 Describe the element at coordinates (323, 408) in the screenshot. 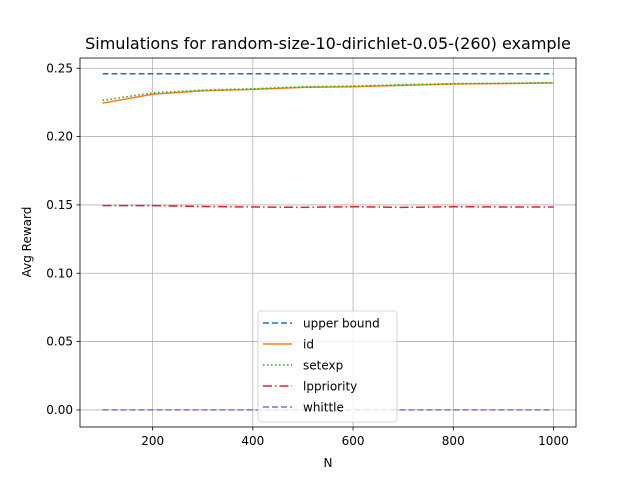

I see `legend-label: whittle` at that location.